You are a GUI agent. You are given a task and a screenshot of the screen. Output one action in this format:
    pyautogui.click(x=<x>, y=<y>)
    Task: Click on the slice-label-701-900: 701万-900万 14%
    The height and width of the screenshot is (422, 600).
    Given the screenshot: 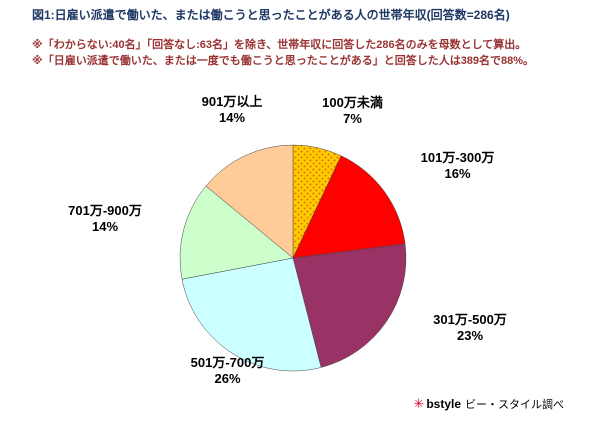 What is the action you would take?
    pyautogui.click(x=105, y=218)
    